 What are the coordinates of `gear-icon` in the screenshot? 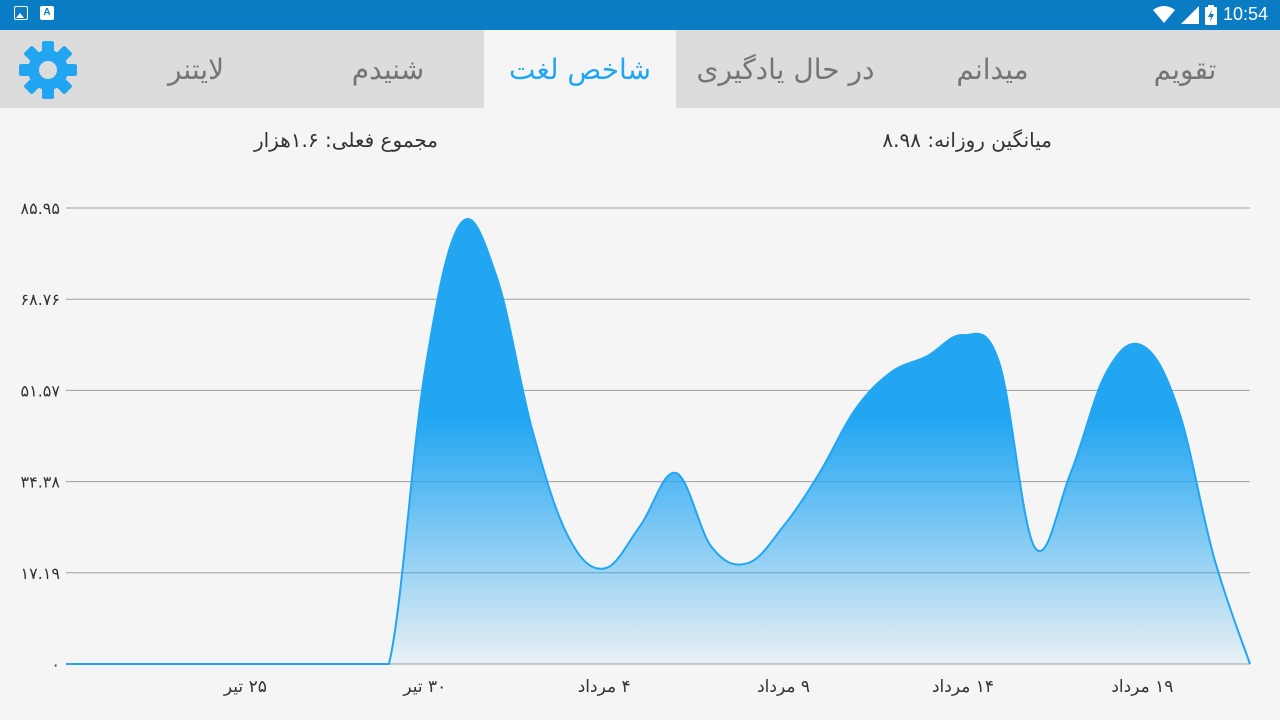 It's located at (48, 70).